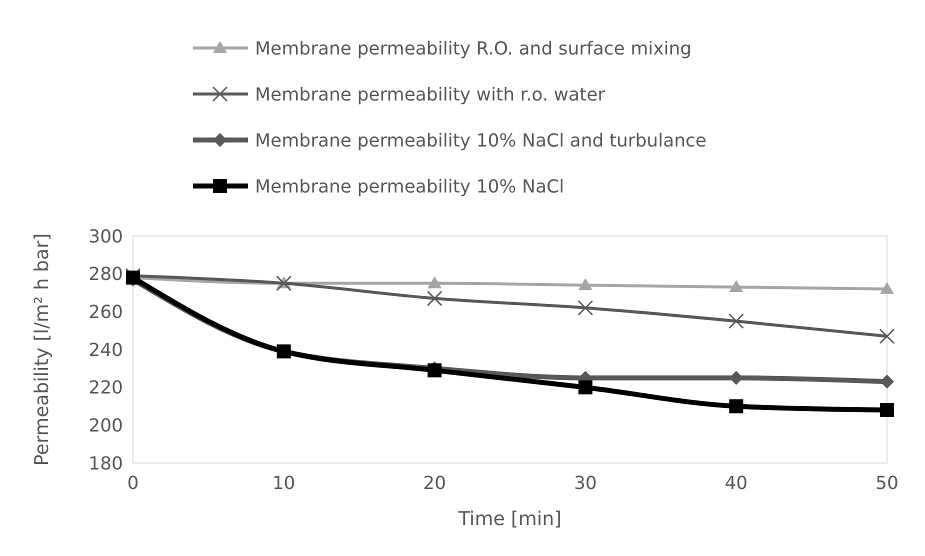  What do you see at coordinates (284, 483) in the screenshot?
I see `x-tick-label: 10` at bounding box center [284, 483].